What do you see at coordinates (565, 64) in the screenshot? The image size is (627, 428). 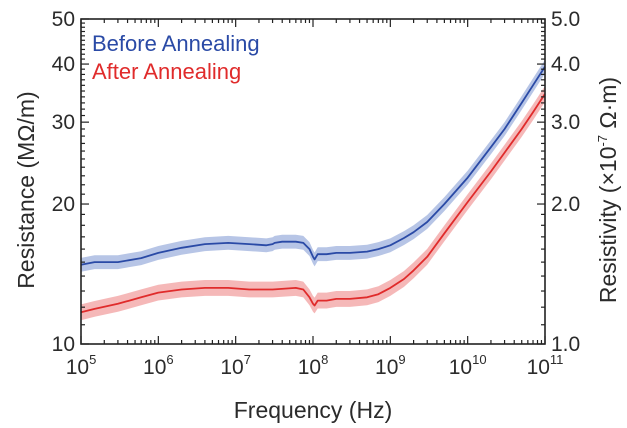 I see `y-right-tick-label: 4.0` at bounding box center [565, 64].